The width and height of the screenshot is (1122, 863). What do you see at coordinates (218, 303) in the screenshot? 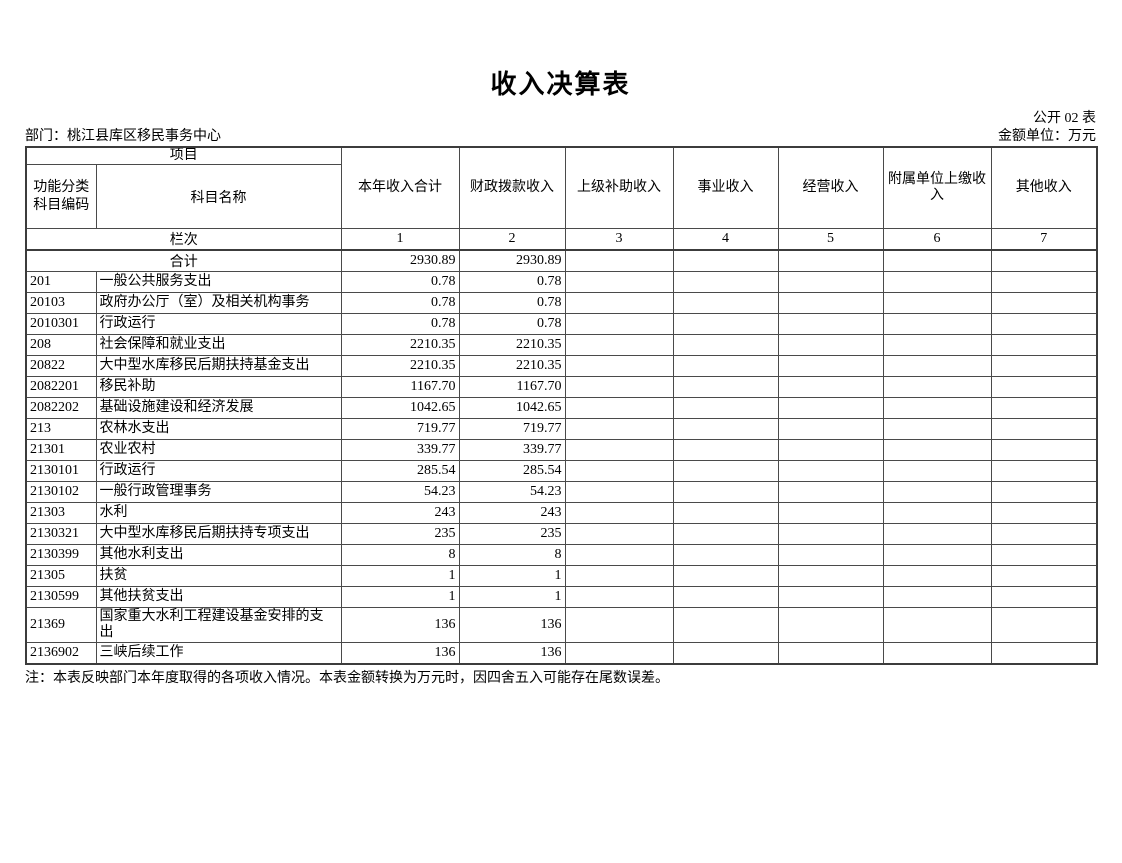
I see `row-name: 政府办公厅（室）及相关机构事务` at bounding box center [218, 303].